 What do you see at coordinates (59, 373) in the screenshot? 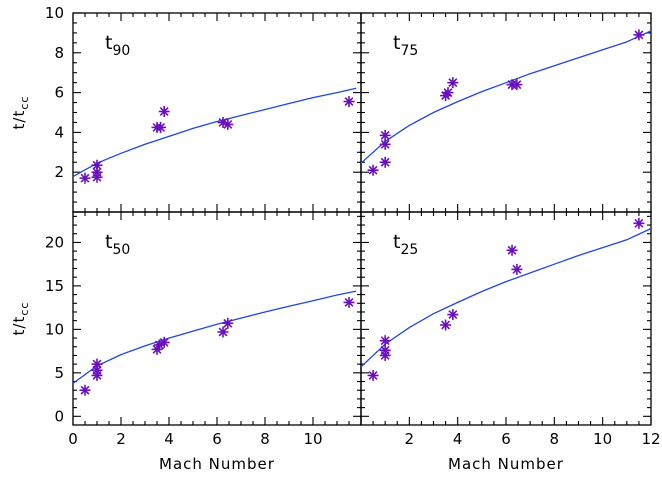
I see `y-tick-label: 5` at bounding box center [59, 373].